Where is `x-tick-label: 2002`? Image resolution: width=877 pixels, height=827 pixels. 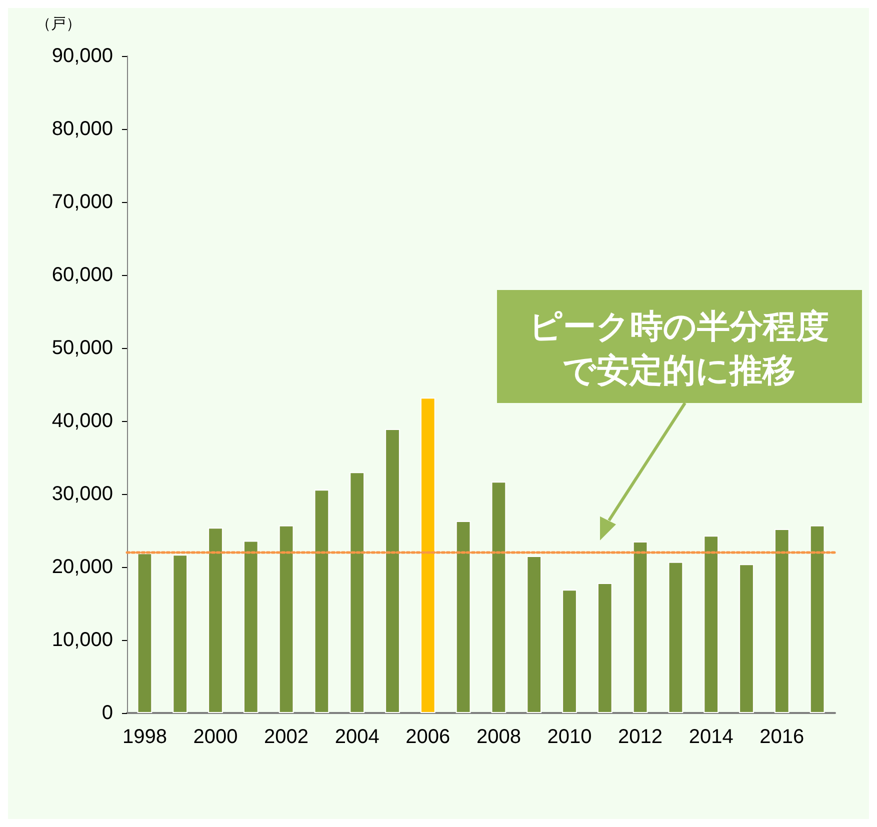
x-tick-label: 2002 is located at coordinates (286, 737).